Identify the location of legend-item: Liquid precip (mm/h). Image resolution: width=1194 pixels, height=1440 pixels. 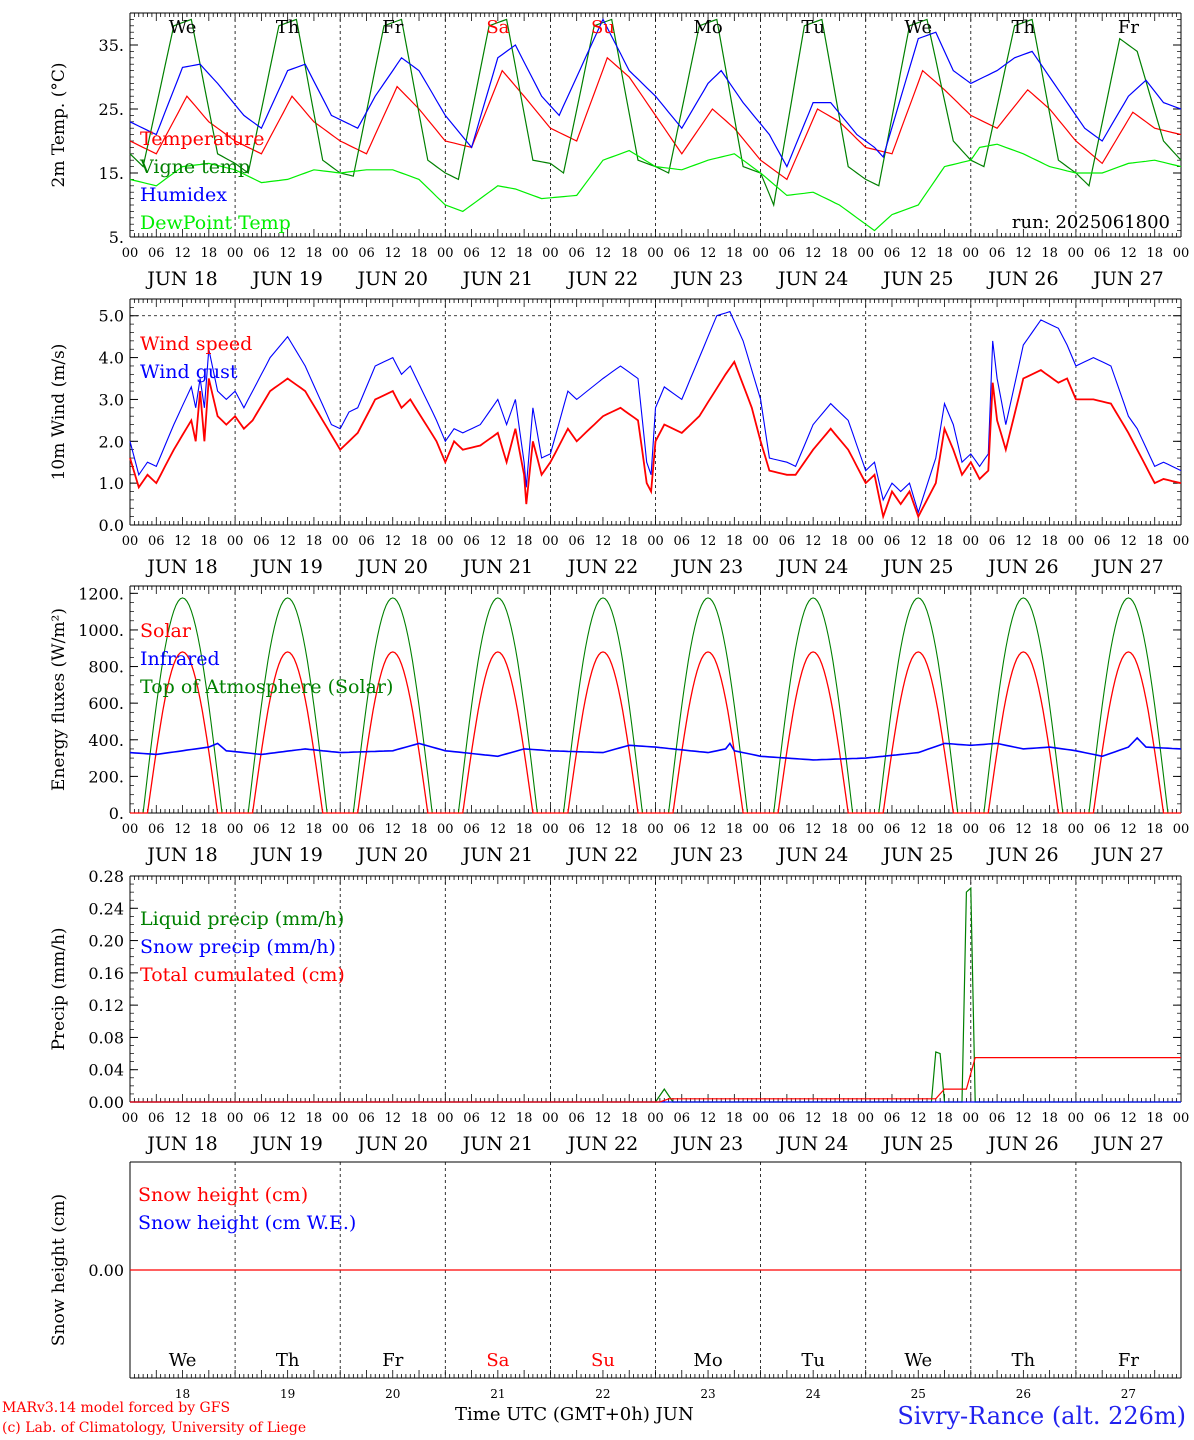
(242, 919).